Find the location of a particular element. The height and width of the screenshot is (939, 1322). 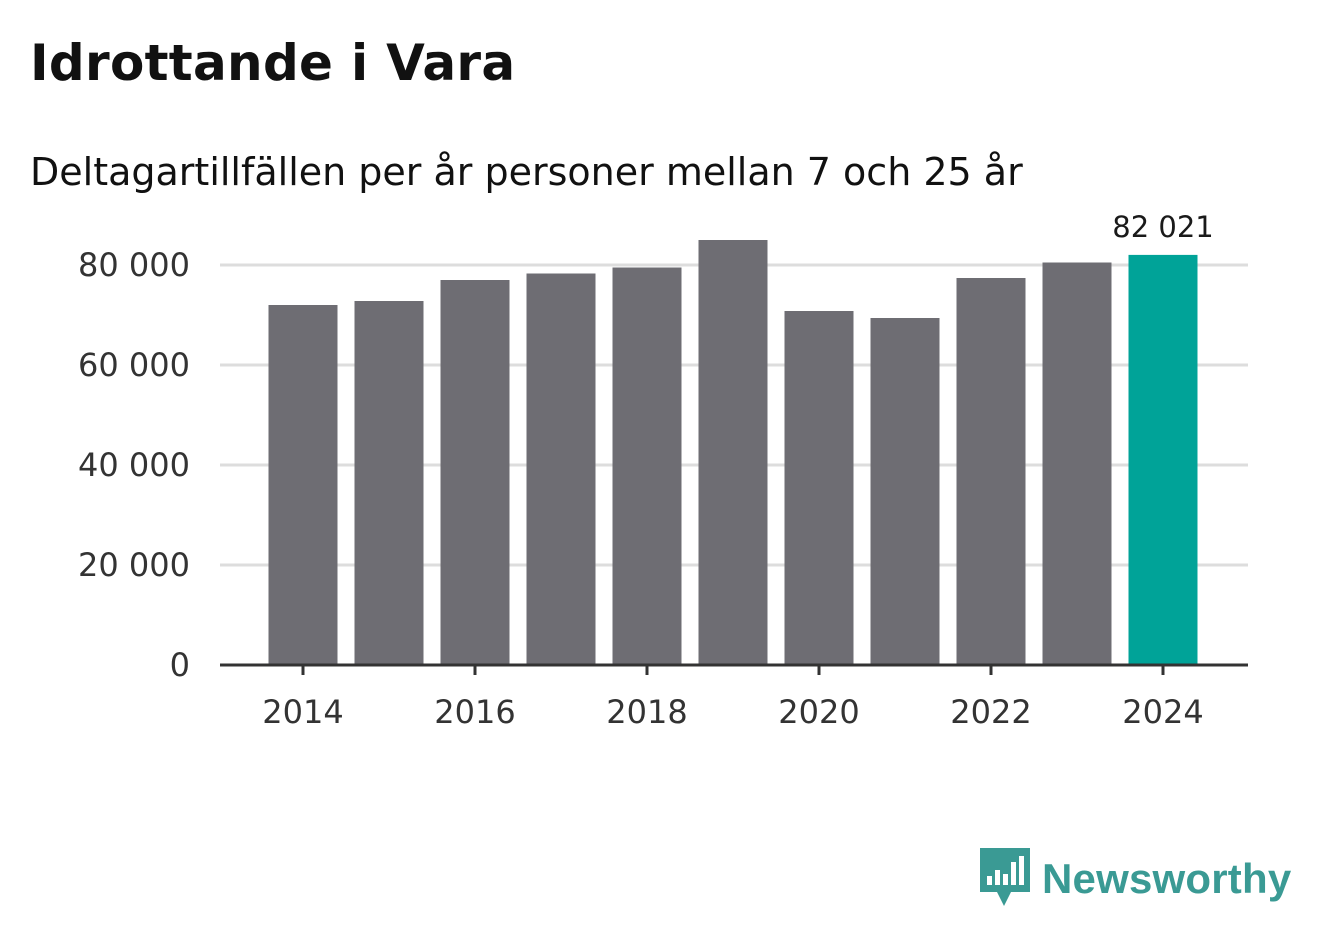

bar-2024 is located at coordinates (1163, 459).